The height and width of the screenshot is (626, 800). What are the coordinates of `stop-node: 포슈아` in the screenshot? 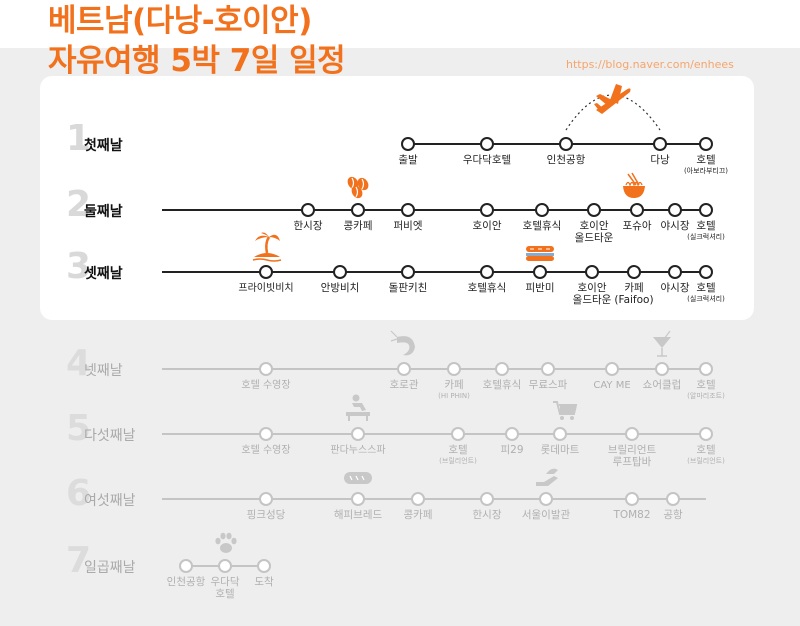 It's located at (637, 217).